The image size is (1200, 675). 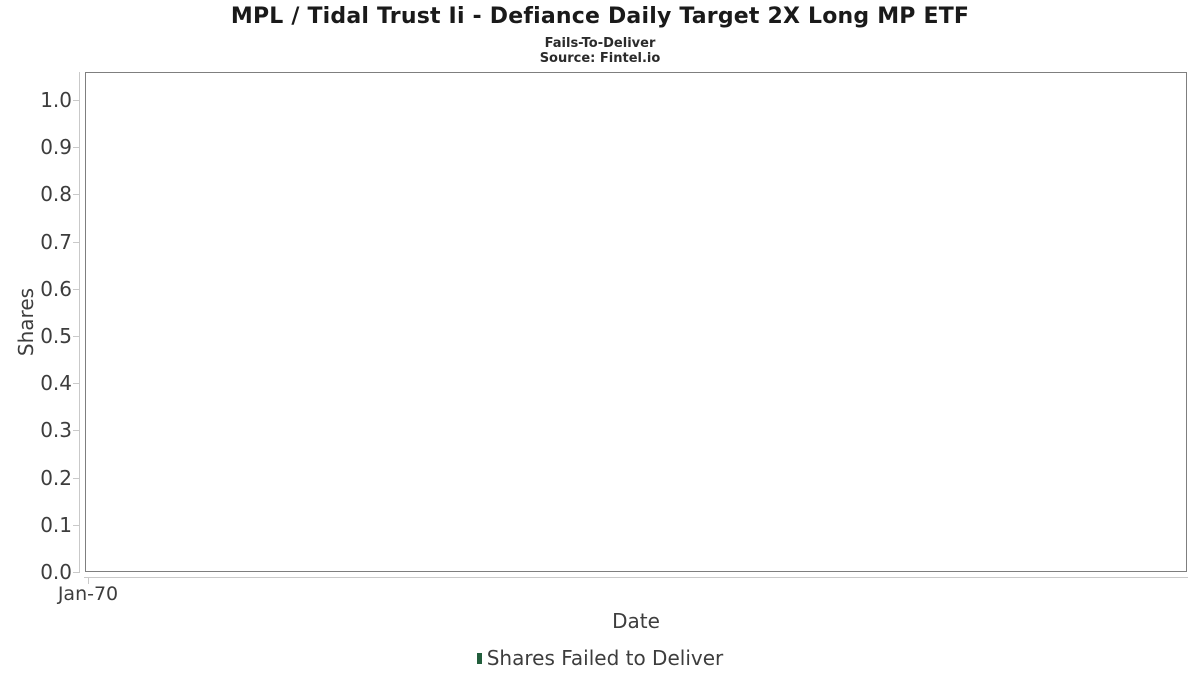 I want to click on legend: Shares Failed to Deliver, so click(x=600, y=658).